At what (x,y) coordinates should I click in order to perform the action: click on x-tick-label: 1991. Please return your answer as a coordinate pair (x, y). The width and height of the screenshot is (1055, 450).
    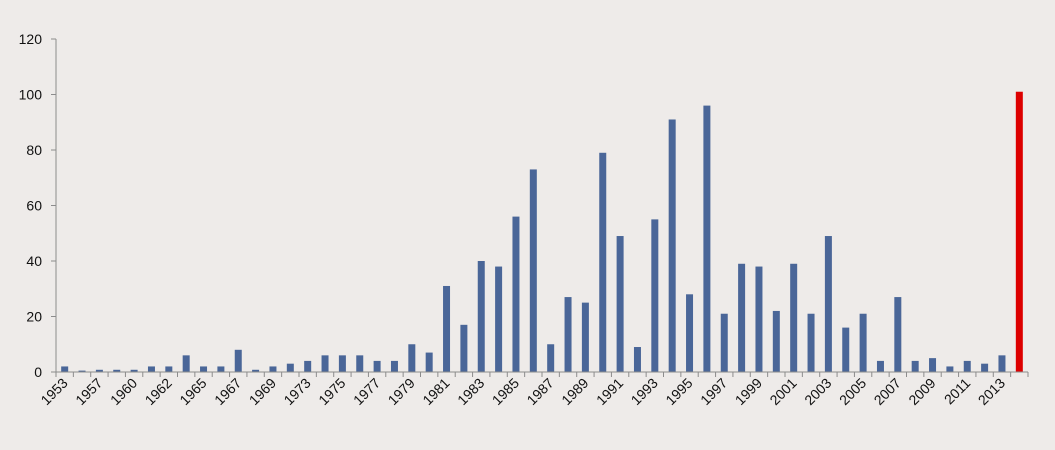
    Looking at the image, I should click on (609, 391).